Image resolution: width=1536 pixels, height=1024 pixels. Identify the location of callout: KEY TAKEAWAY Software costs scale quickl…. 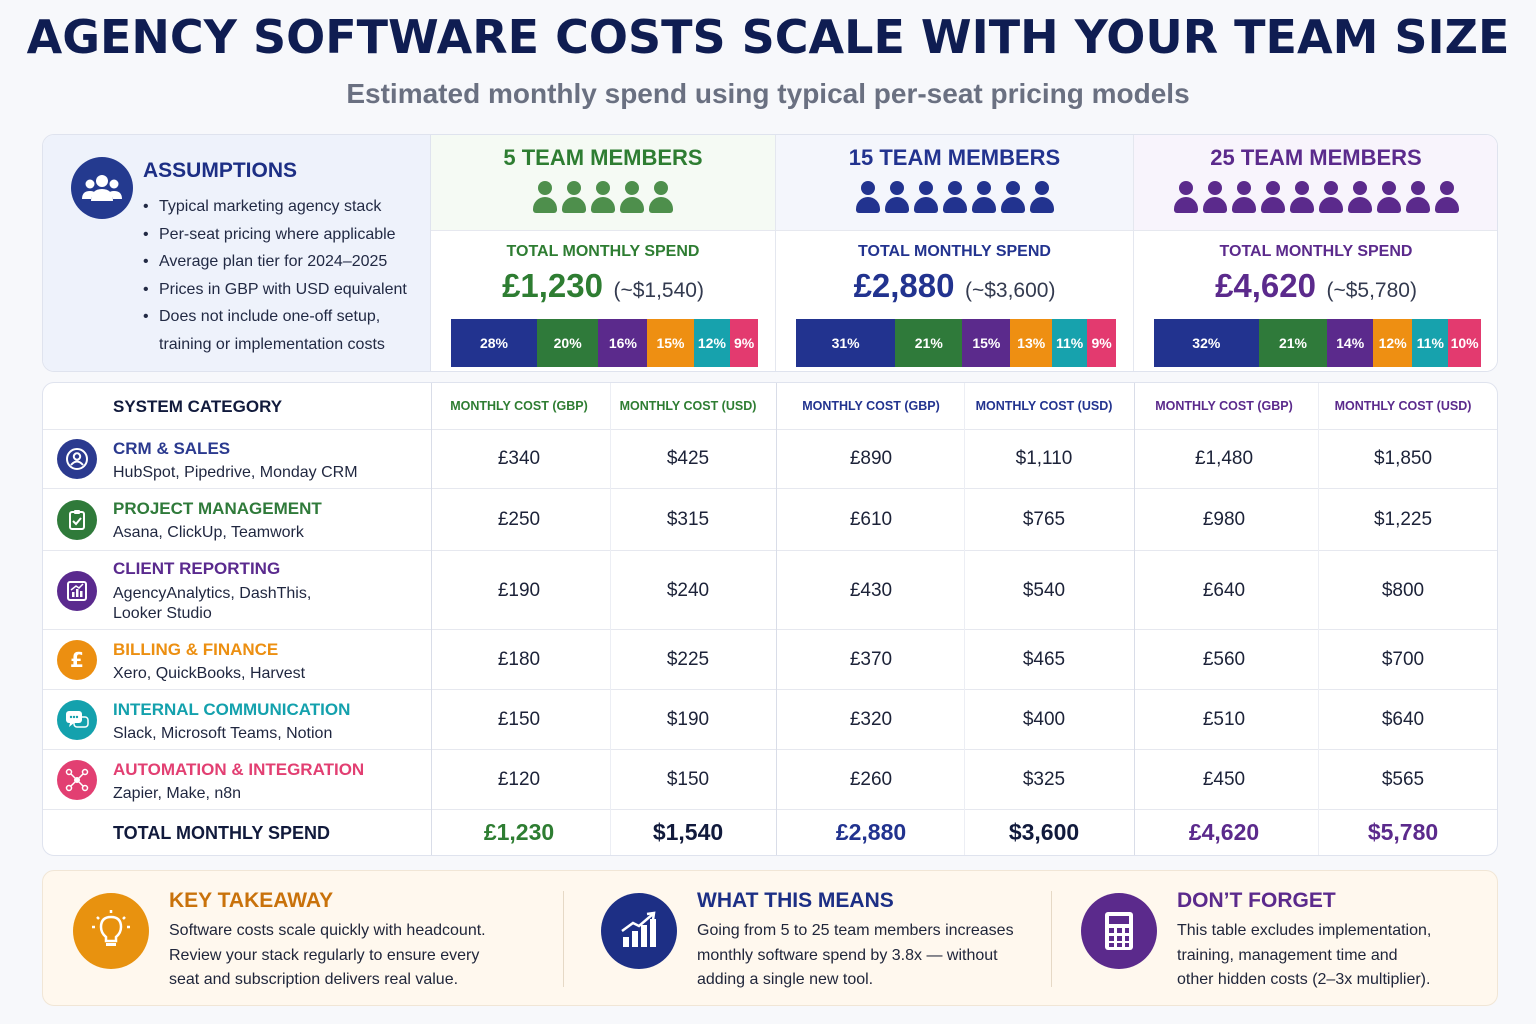
(291, 939).